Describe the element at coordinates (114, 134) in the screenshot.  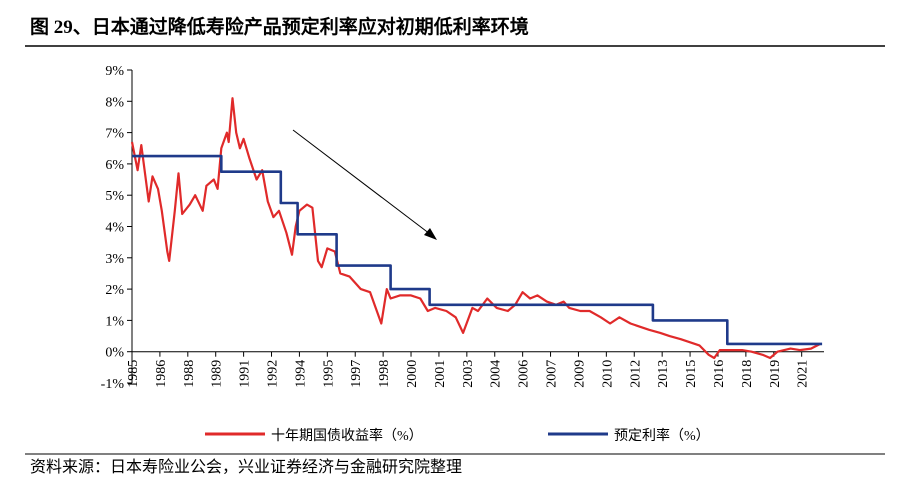
I see `y-tick-label: 7%` at that location.